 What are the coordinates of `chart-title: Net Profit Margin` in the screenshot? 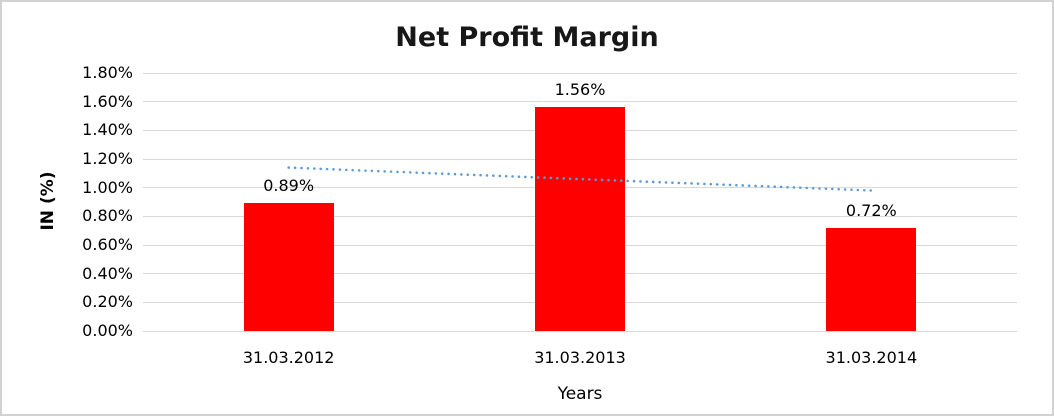 It's located at (527, 37).